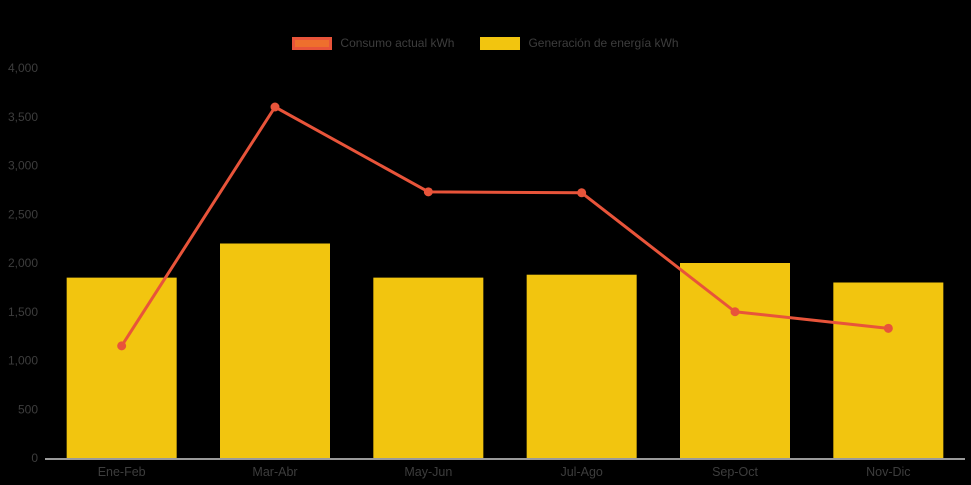 This screenshot has height=485, width=971. Describe the element at coordinates (122, 472) in the screenshot. I see `x-axis-category-label: Ene-Feb` at that location.